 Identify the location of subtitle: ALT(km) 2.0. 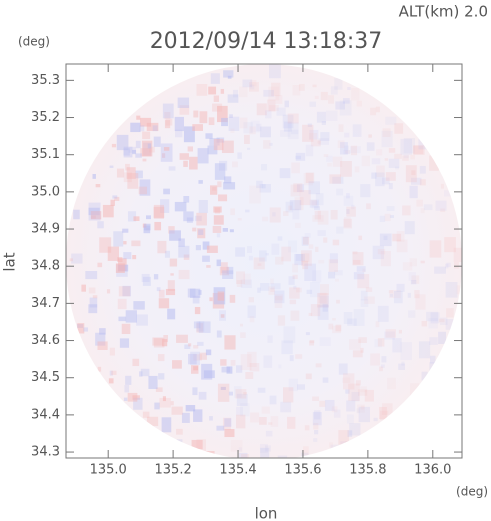
(443, 12).